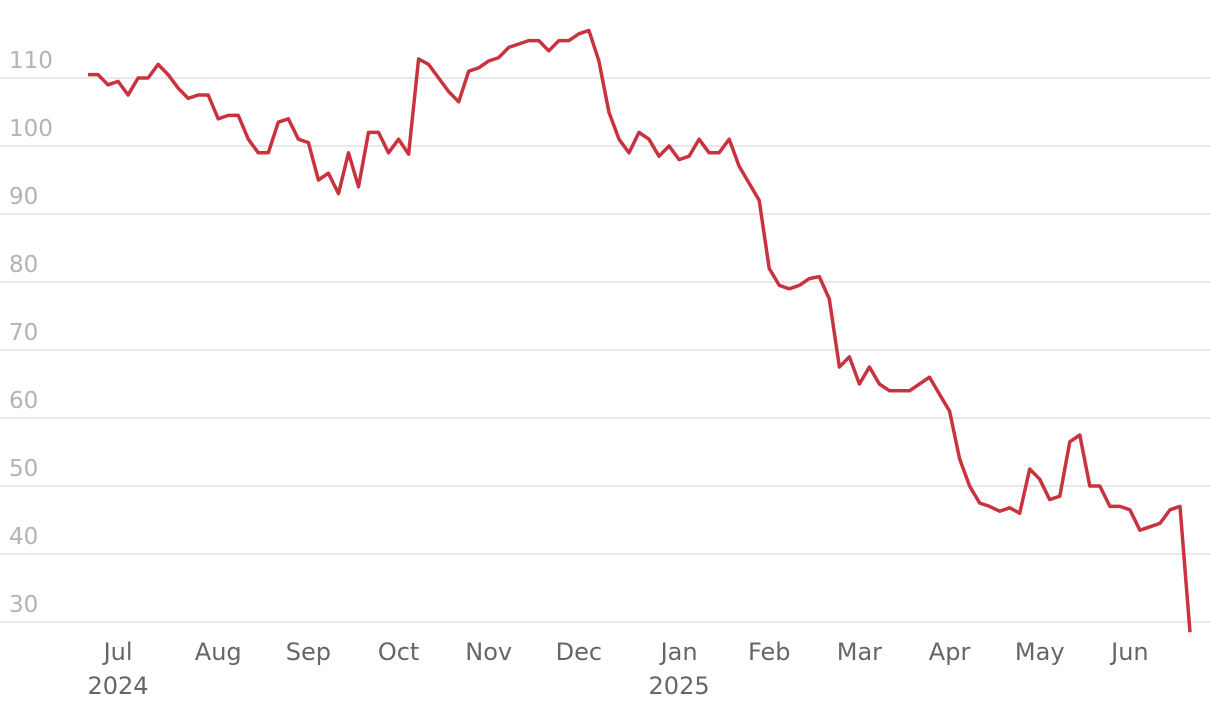 The image size is (1220, 712). Describe the element at coordinates (23, 197) in the screenshot. I see `y-tick-label: 90` at that location.